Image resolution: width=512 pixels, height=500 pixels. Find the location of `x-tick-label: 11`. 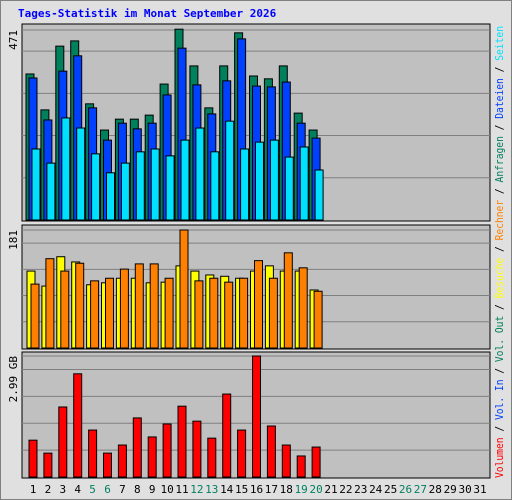

x-tick-label: 11 is located at coordinates (181, 489).